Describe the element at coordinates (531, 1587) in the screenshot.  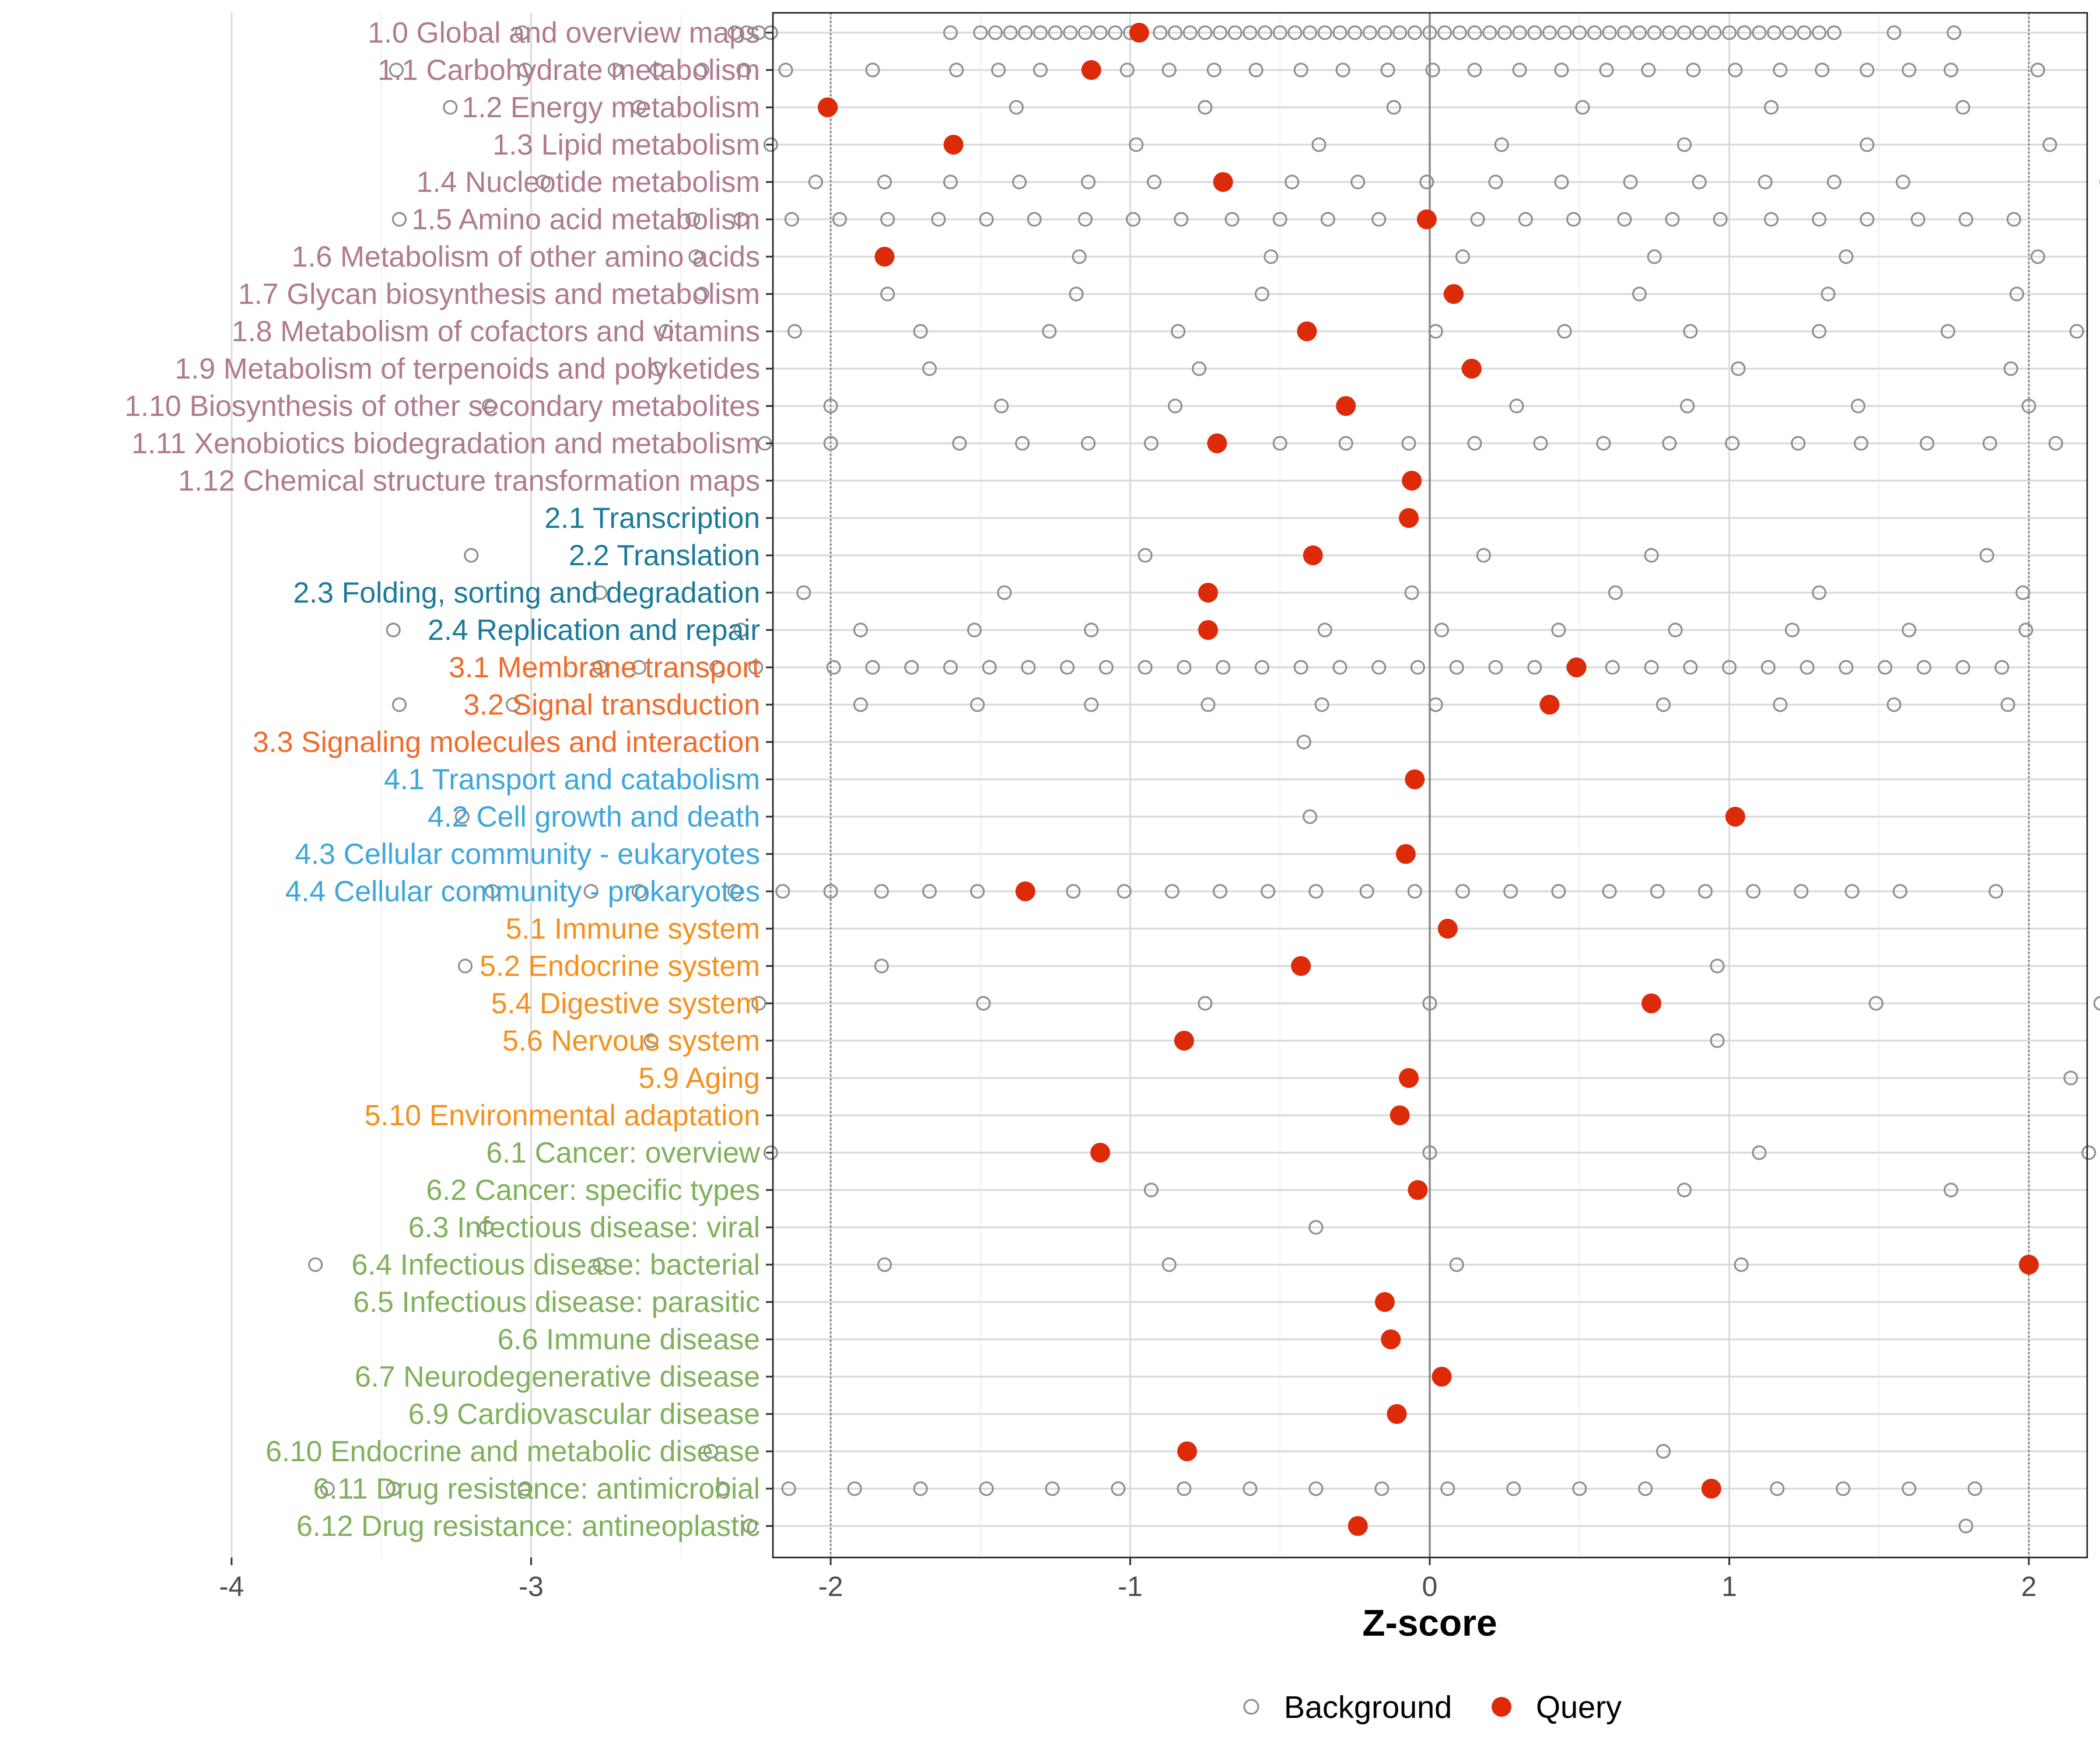
I see `x-tick-label: -3` at that location.